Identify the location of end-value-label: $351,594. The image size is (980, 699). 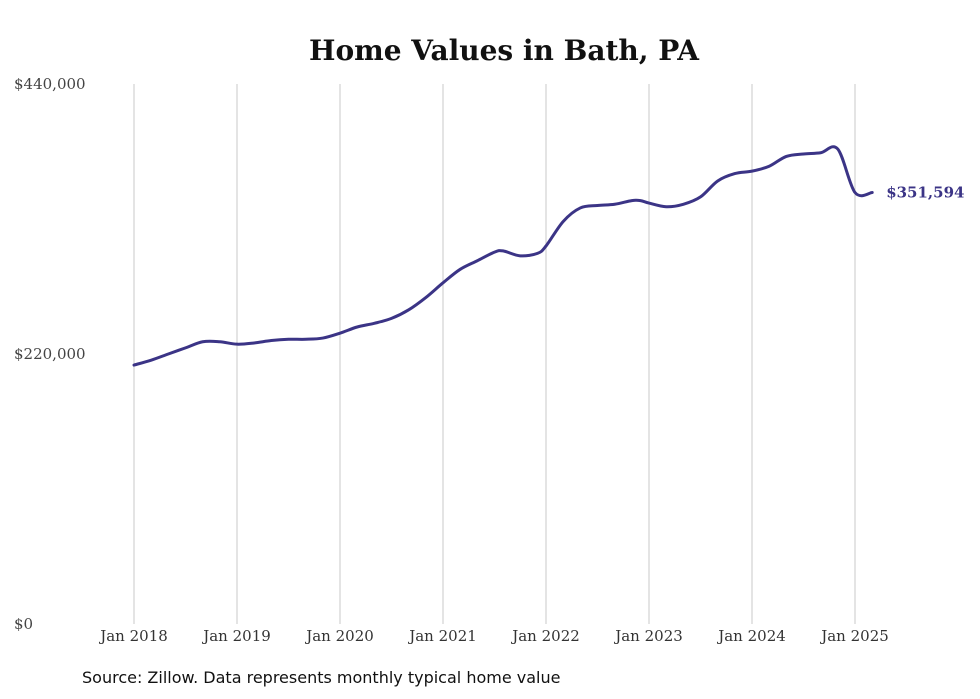
(925, 192).